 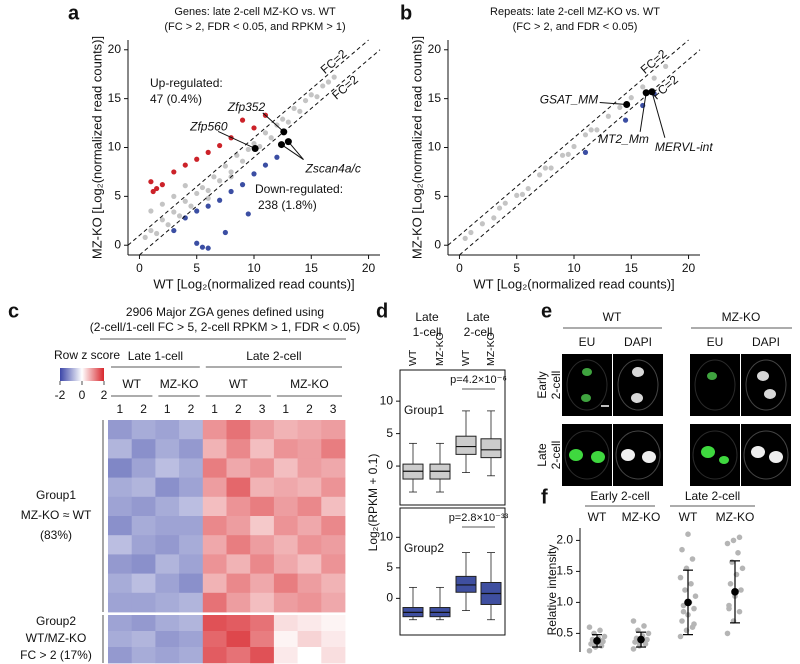 I want to click on replicate-label: 3, so click(x=262, y=409).